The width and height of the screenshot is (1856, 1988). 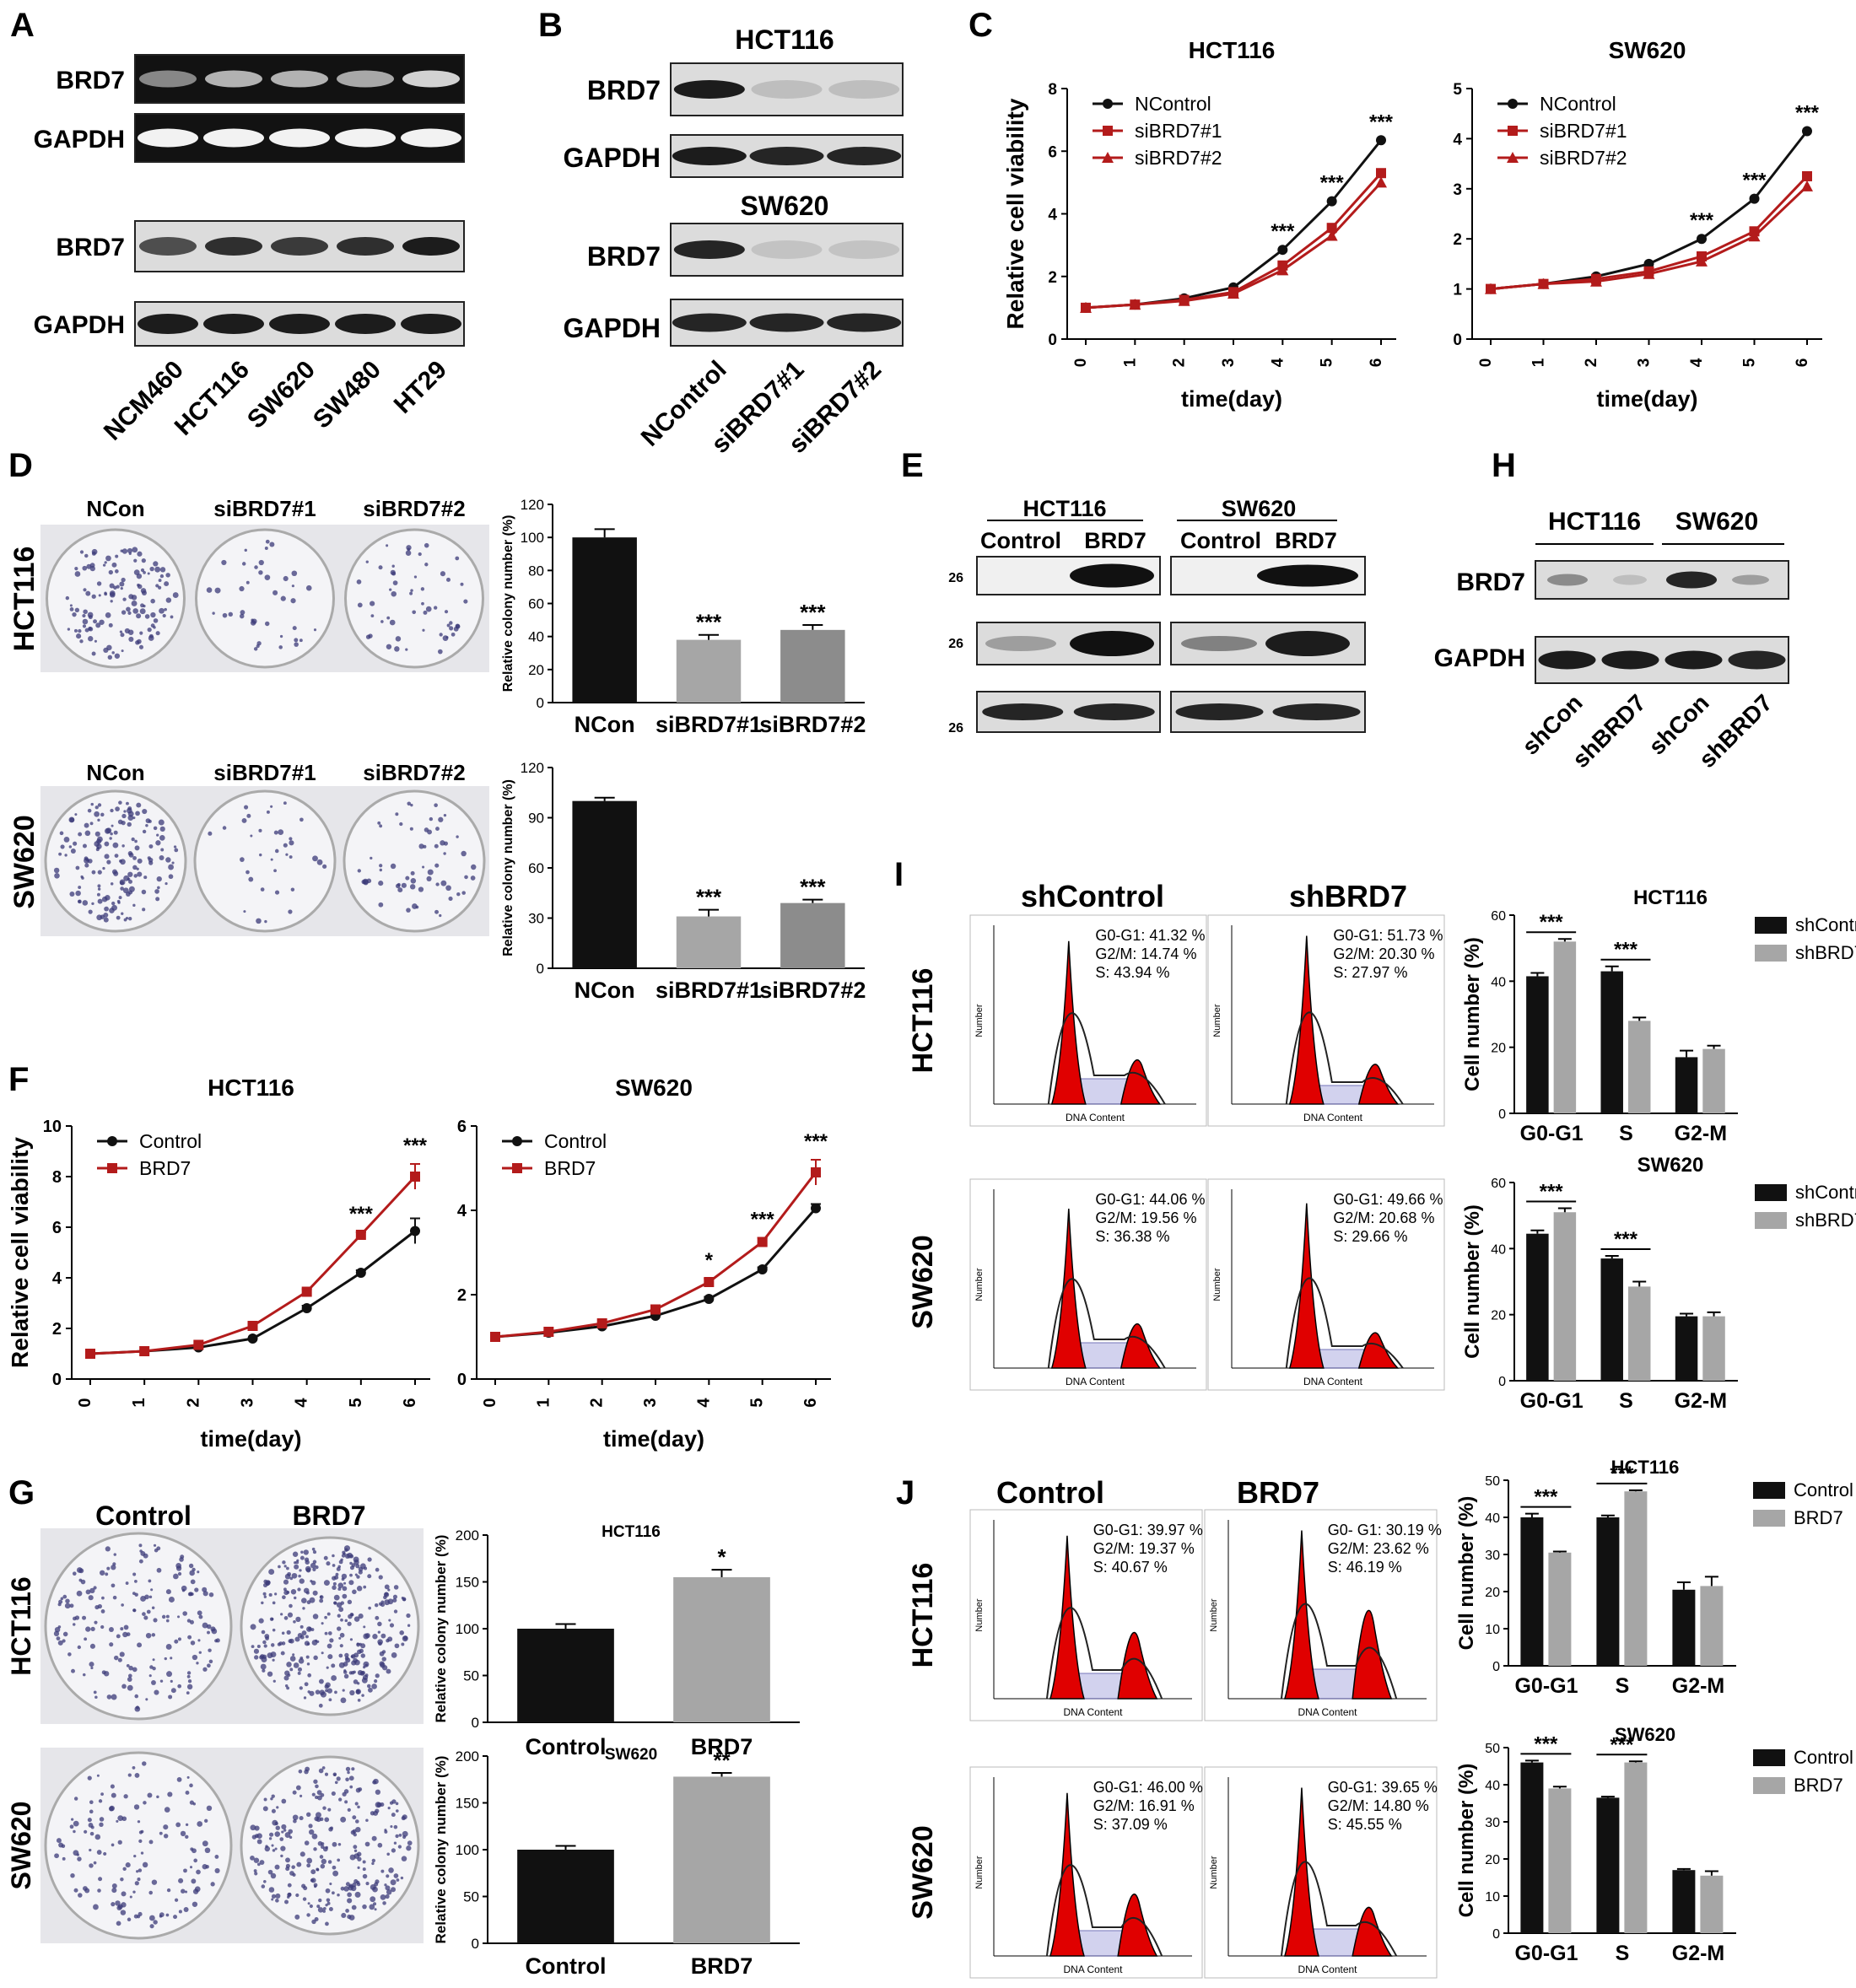 I want to click on y-tick-label: 2, so click(x=1052, y=278).